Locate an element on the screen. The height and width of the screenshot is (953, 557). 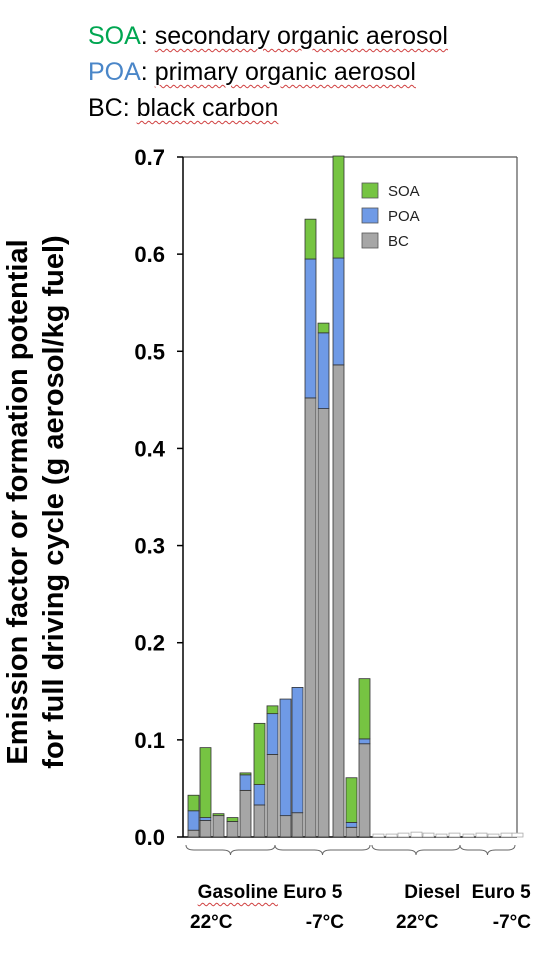
y-tick-label: 0.1 is located at coordinates (149, 740).